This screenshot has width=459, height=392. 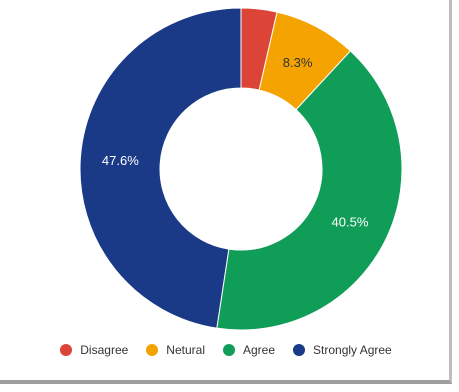 What do you see at coordinates (259, 350) in the screenshot?
I see `legend-label: Agree` at bounding box center [259, 350].